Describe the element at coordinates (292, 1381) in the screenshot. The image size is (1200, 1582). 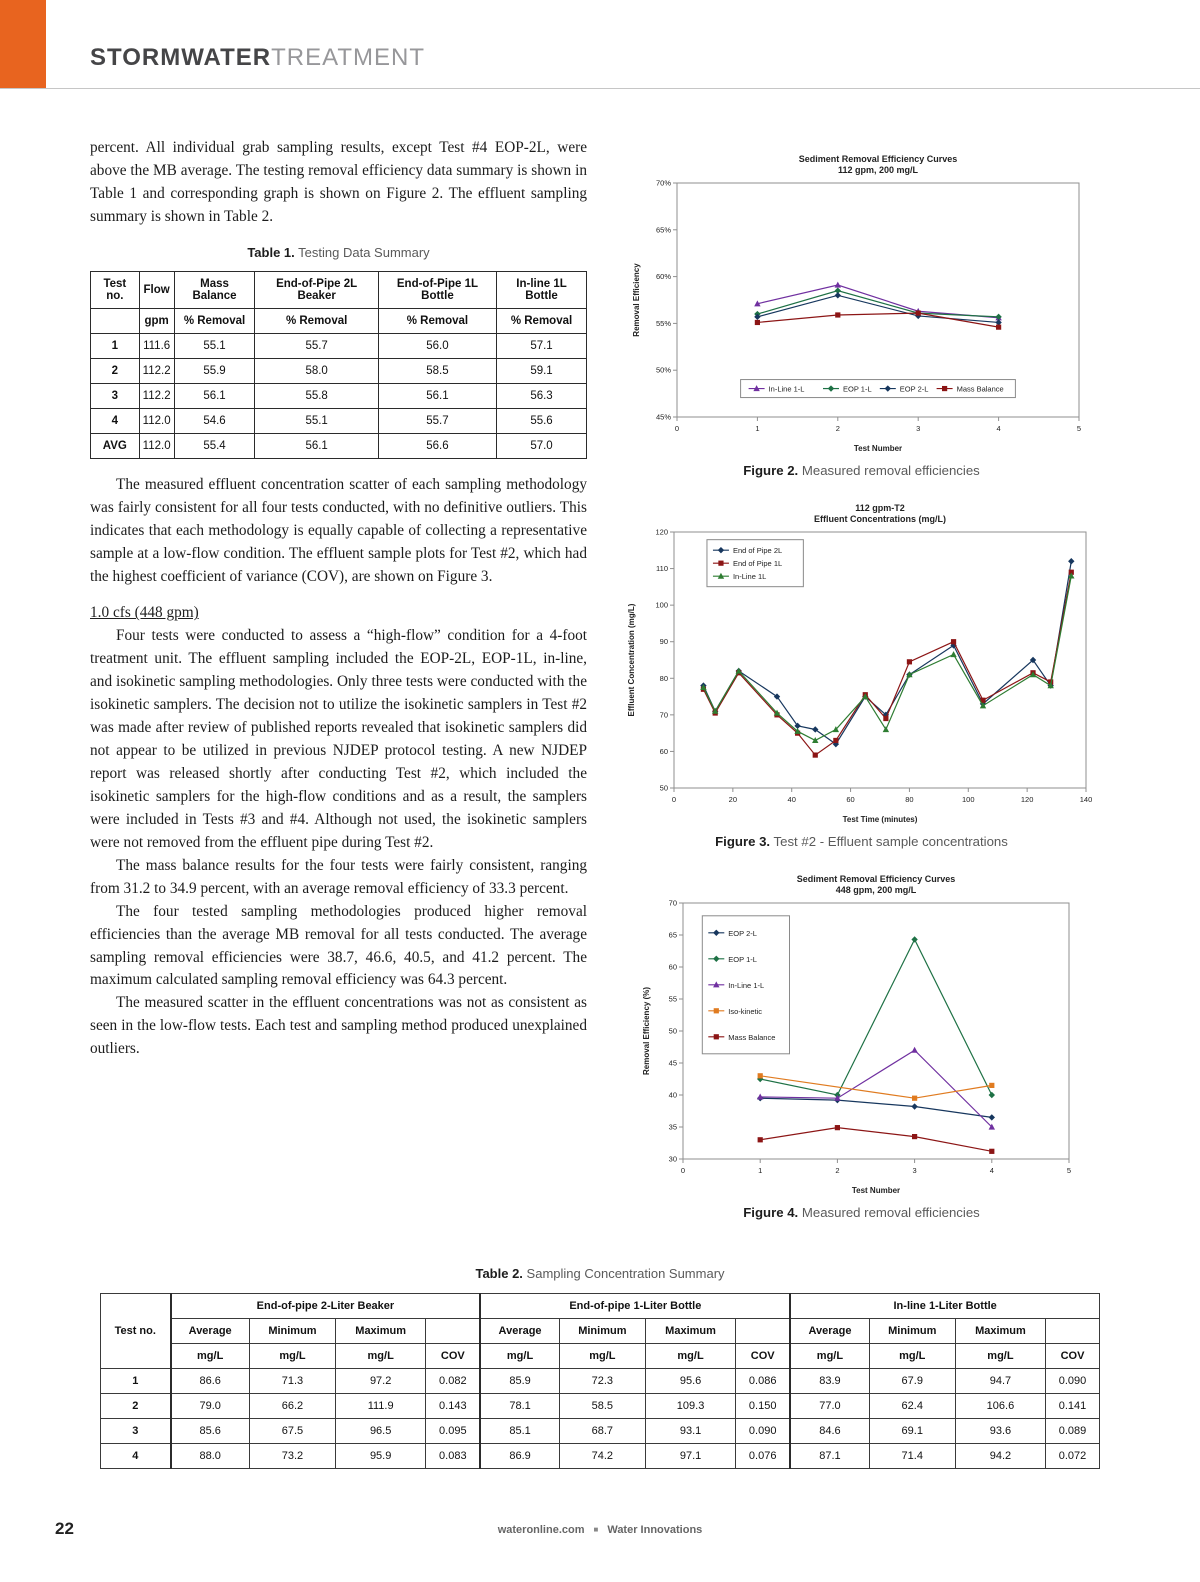
I see `table2-cell: 71.3` at that location.